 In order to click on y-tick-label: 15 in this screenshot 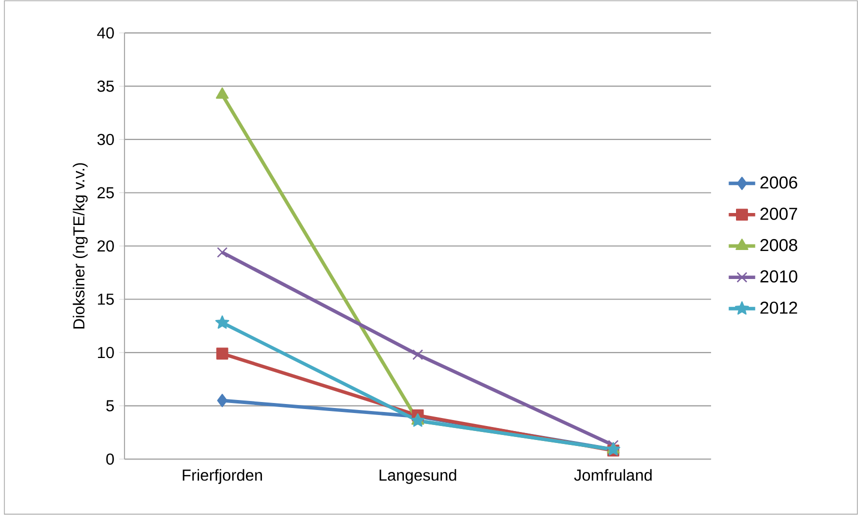, I will do `click(106, 299)`.